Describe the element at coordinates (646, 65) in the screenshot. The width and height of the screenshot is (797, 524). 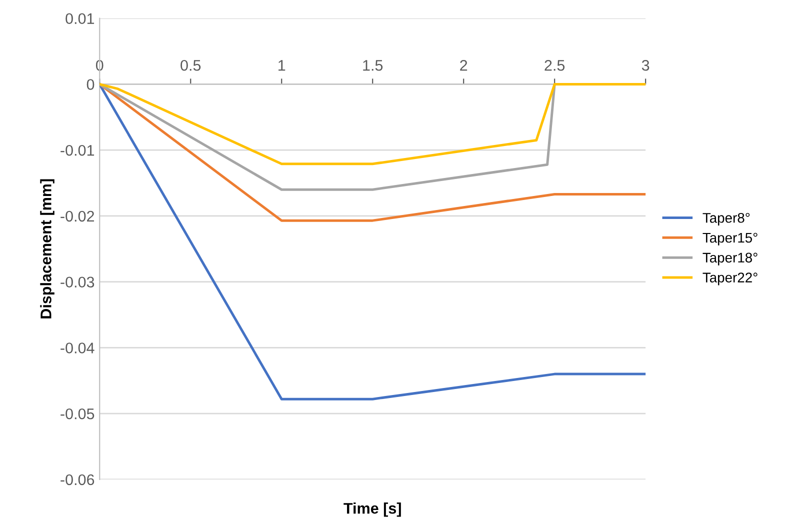
I see `x-tick-label: 3` at that location.